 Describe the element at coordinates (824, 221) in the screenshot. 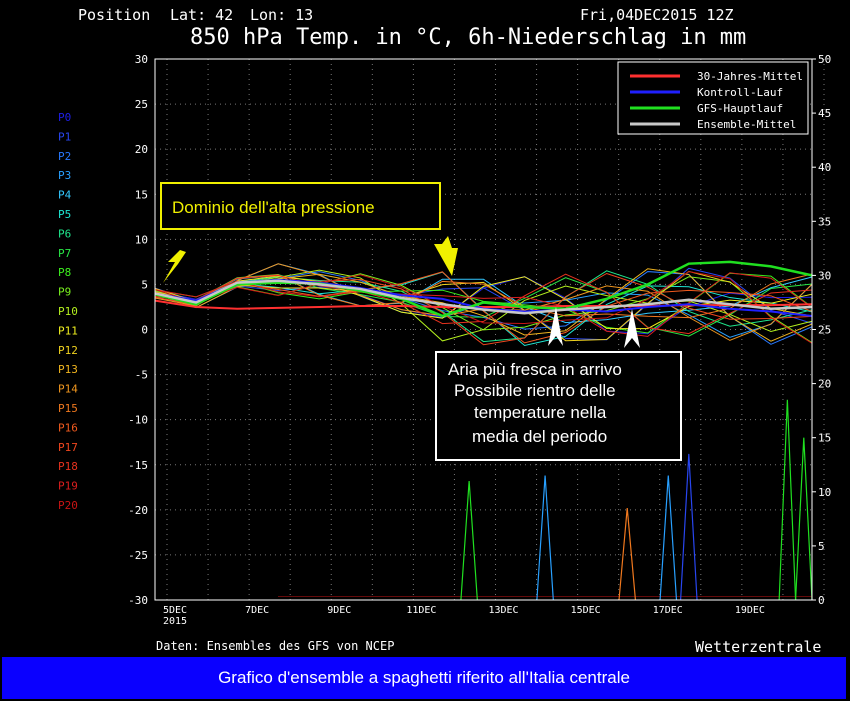

I see `y-right-tick-label: 35` at that location.